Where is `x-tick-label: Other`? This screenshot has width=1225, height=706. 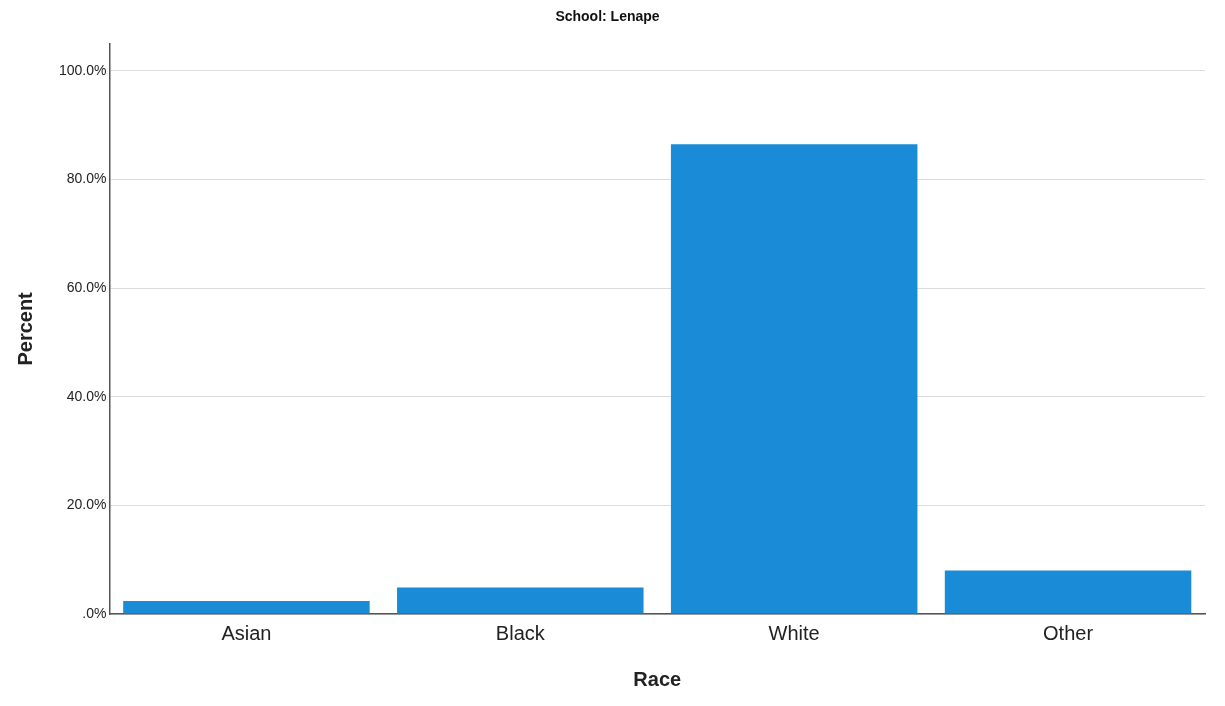 x-tick-label: Other is located at coordinates (1068, 632).